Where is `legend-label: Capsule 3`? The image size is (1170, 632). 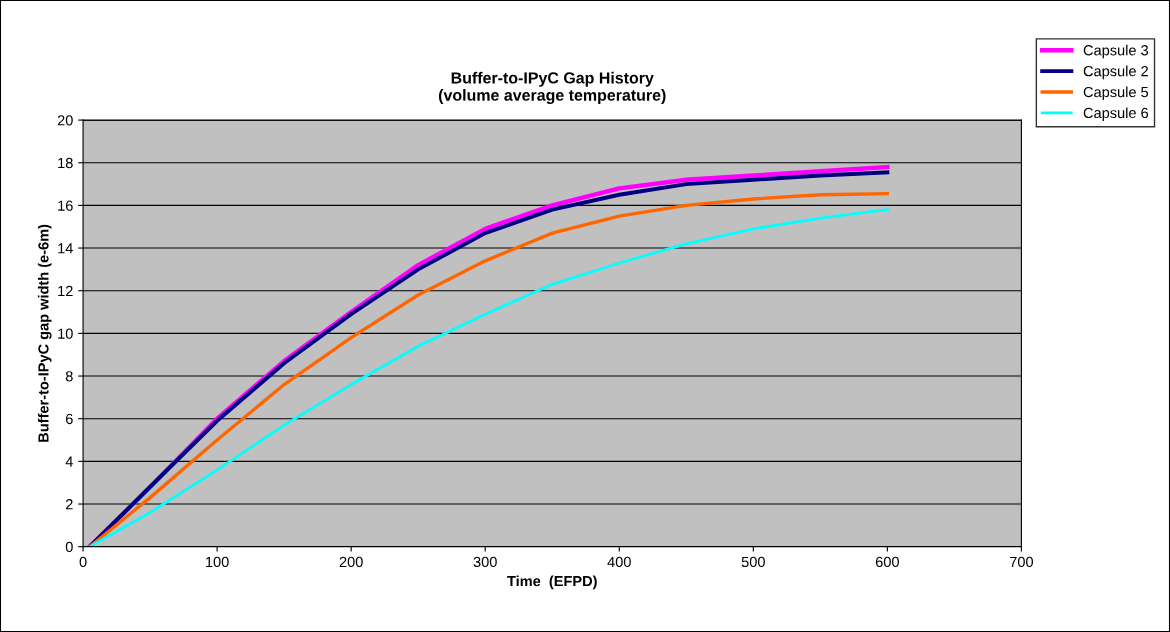 legend-label: Capsule 3 is located at coordinates (1116, 51).